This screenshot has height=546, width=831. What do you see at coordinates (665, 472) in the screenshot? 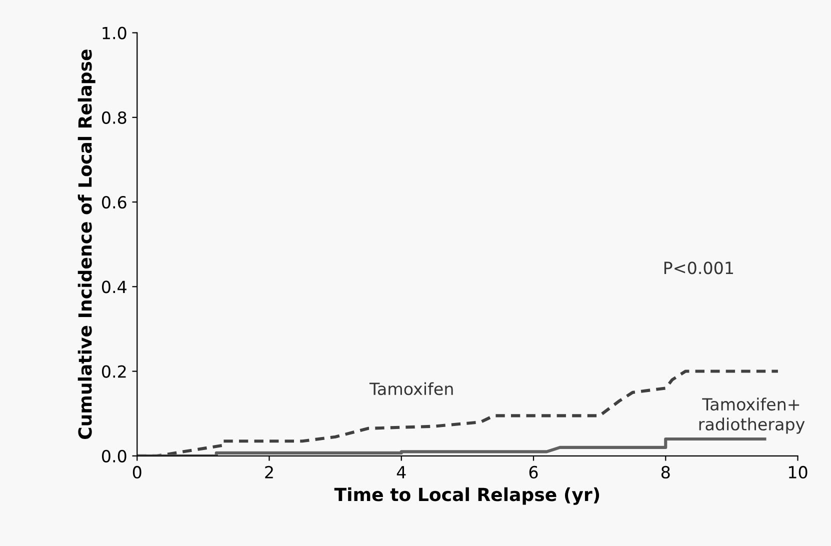
I see `x-tick-label: 8` at bounding box center [665, 472].